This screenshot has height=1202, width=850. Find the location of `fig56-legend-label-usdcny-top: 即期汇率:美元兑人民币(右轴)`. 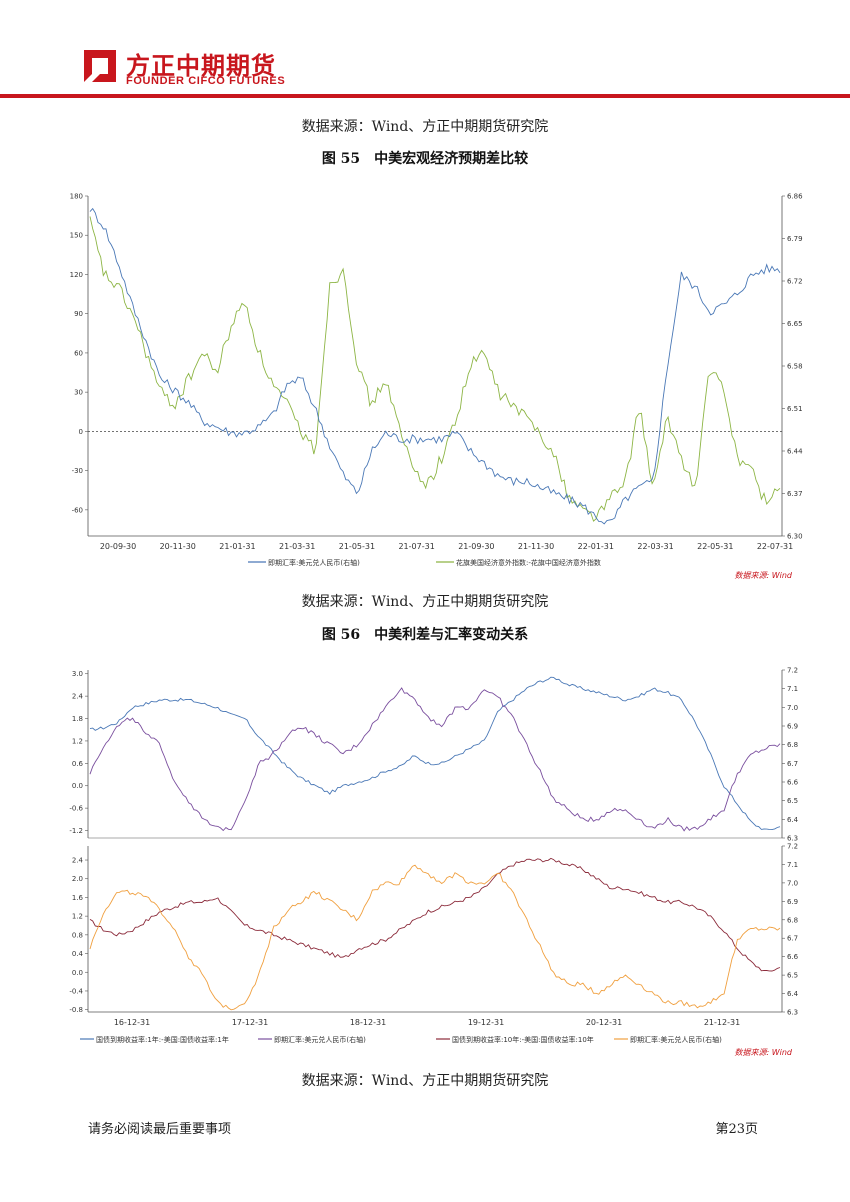

fig56-legend-label-usdcny-top: 即期汇率:美元兑人民币(右轴) is located at coordinates (320, 1039).